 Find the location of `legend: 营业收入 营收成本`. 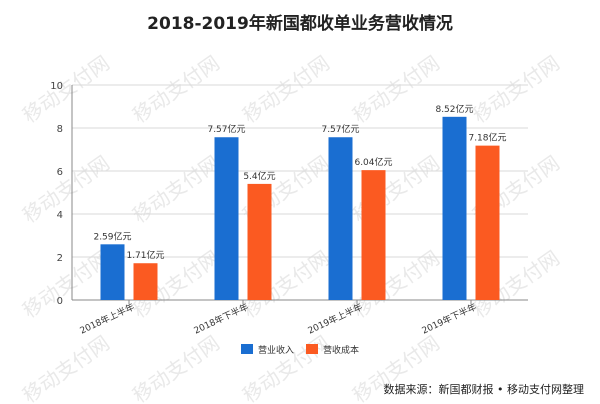

legend: 营业收入 营收成本 is located at coordinates (300, 350).